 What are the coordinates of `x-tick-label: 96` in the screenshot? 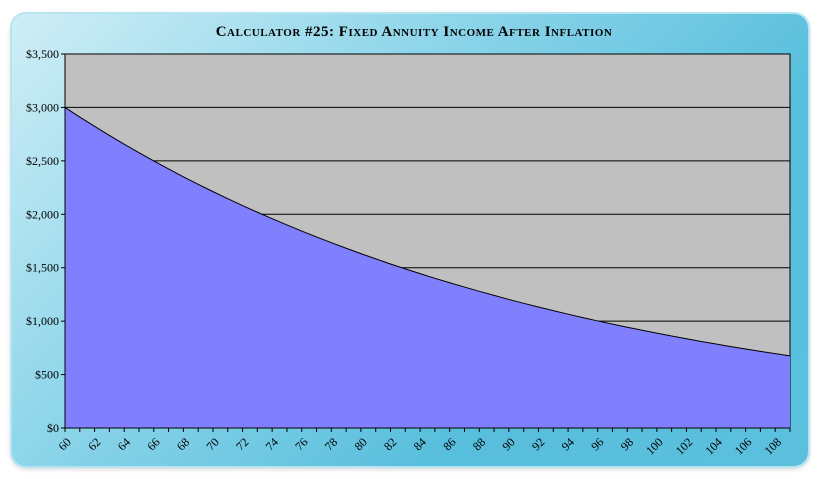 It's located at (597, 444).